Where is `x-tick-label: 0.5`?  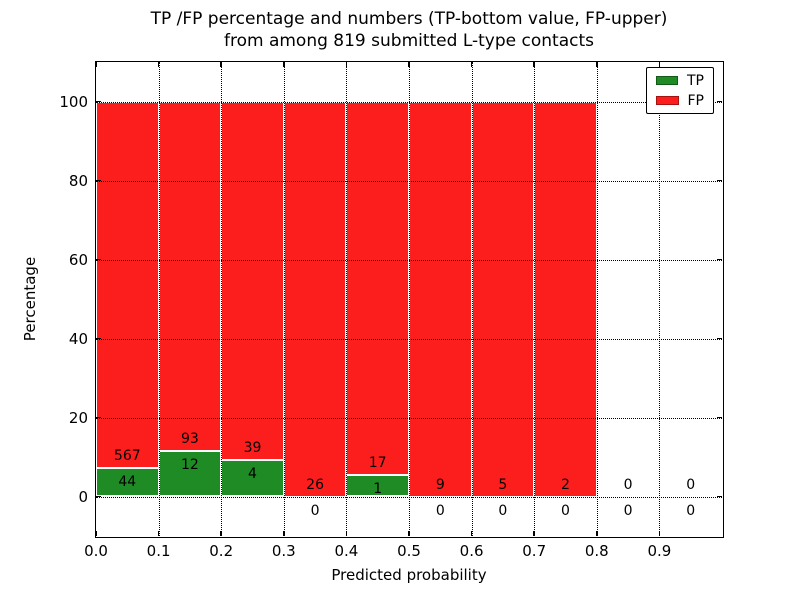 x-tick-label: 0.5 is located at coordinates (409, 551).